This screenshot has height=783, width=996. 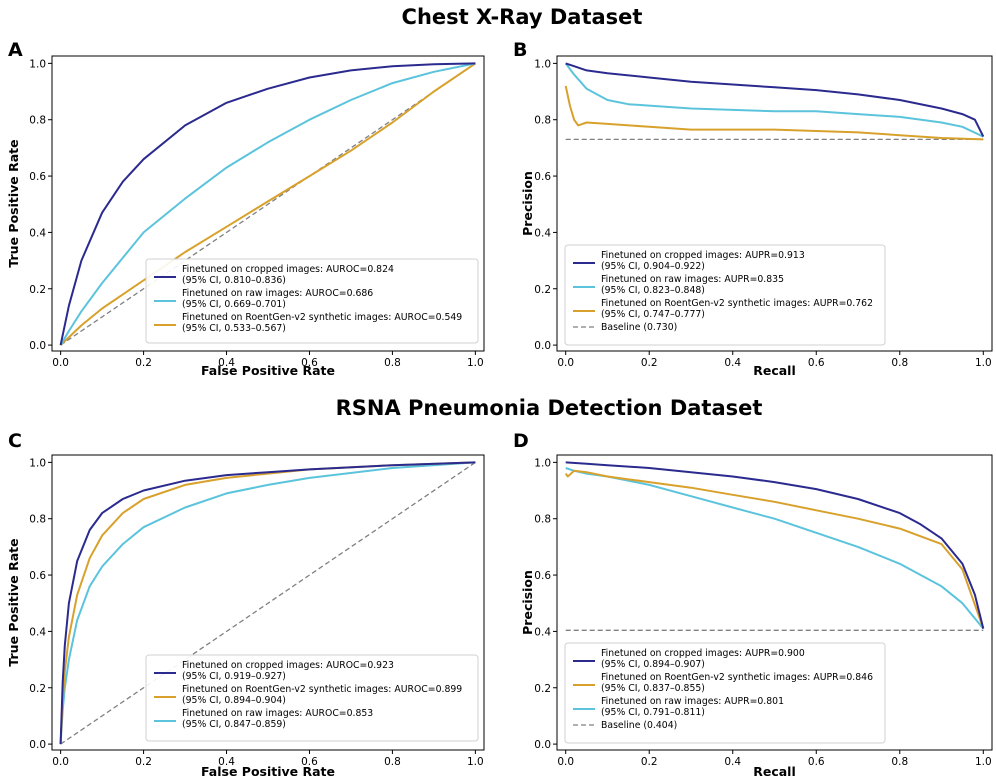 I want to click on legend-entry: Finetuned on raw images: AUPR=0.801, so click(x=692, y=701).